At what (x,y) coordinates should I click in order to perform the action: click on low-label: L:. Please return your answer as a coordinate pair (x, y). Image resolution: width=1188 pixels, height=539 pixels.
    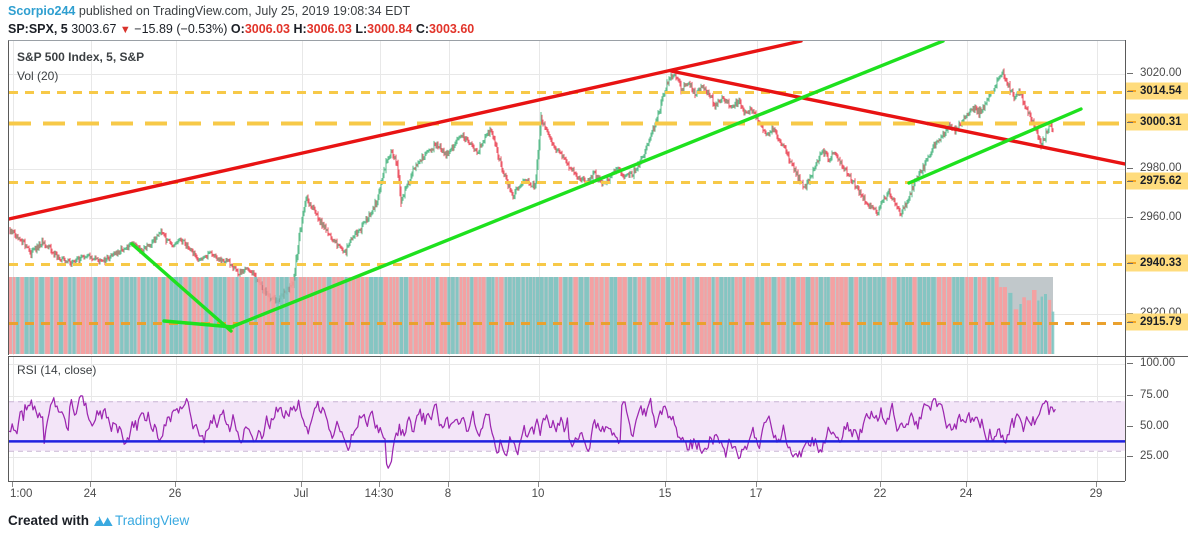
    Looking at the image, I should click on (361, 29).